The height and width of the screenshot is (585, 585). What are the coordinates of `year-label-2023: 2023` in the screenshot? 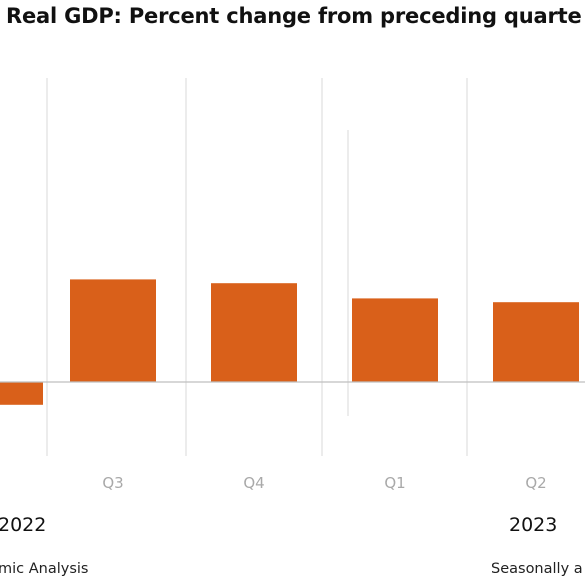 It's located at (533, 525).